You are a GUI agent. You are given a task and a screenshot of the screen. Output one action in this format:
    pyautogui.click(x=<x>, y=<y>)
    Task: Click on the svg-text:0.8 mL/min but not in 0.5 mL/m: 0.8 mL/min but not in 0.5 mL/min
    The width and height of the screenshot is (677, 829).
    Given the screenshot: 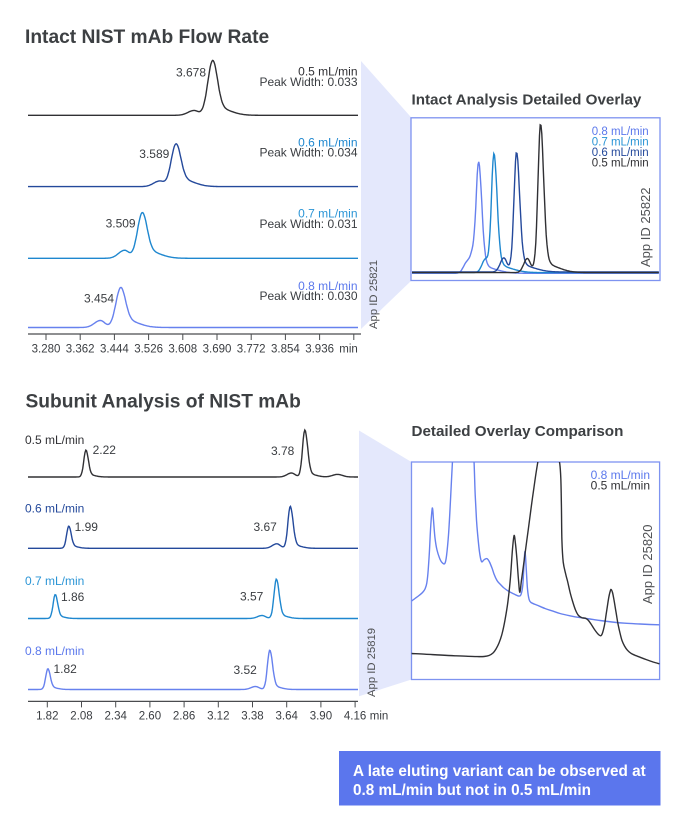 What is the action you would take?
    pyautogui.click(x=472, y=790)
    